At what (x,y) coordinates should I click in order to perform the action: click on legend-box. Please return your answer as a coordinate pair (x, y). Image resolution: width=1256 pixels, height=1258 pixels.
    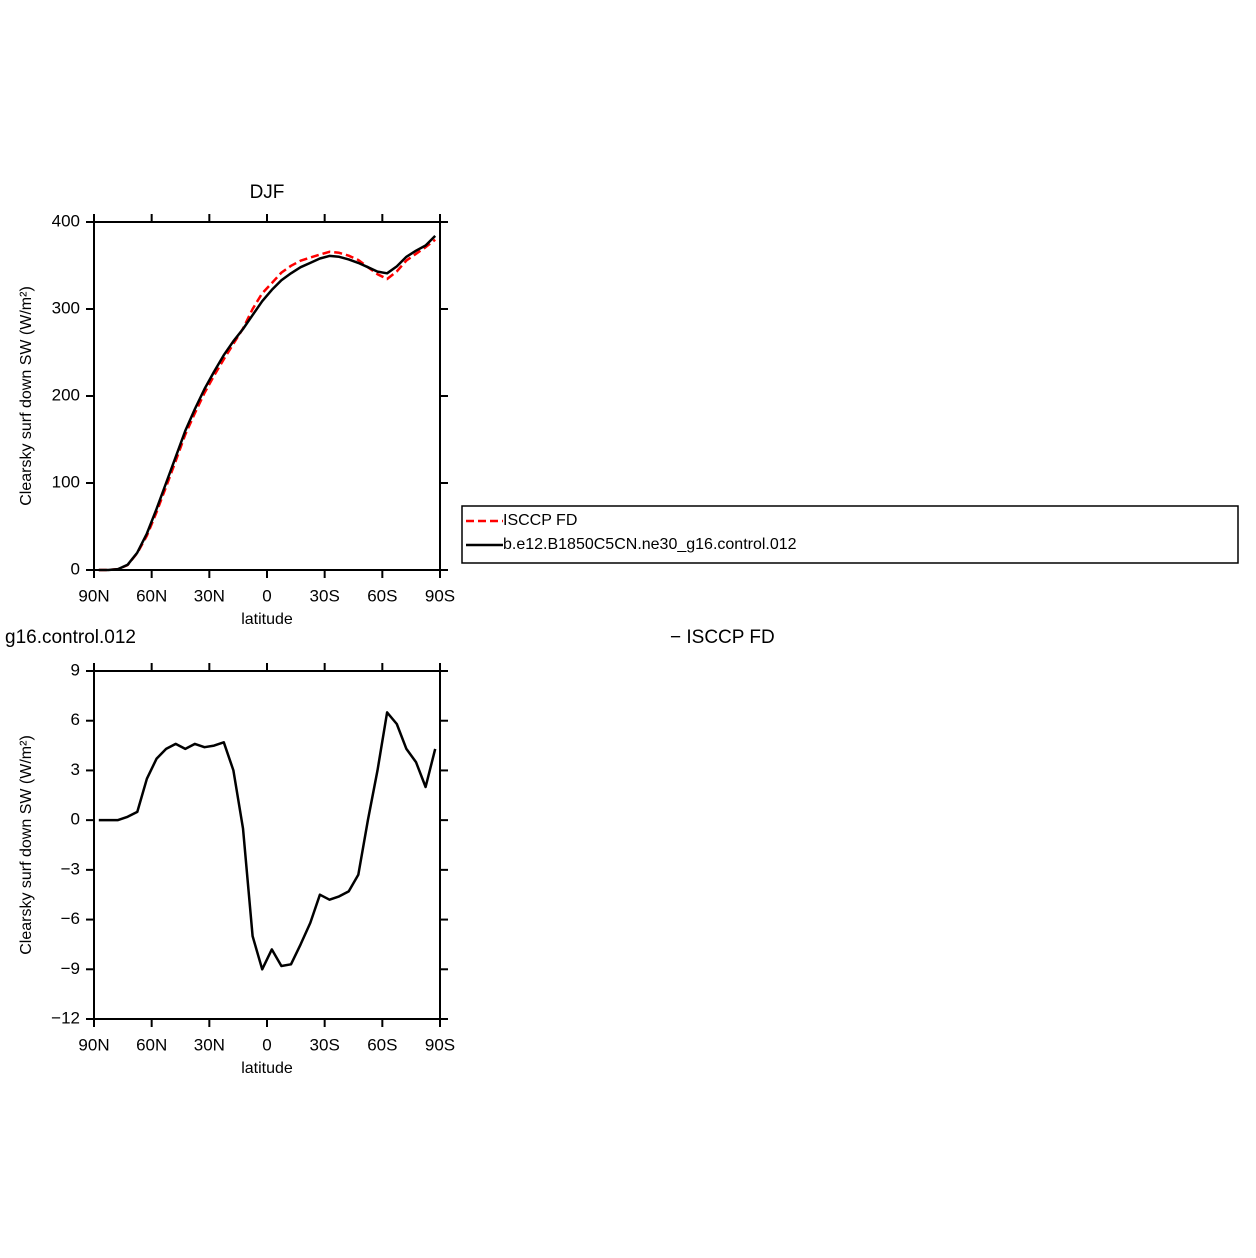
    Looking at the image, I should click on (850, 534).